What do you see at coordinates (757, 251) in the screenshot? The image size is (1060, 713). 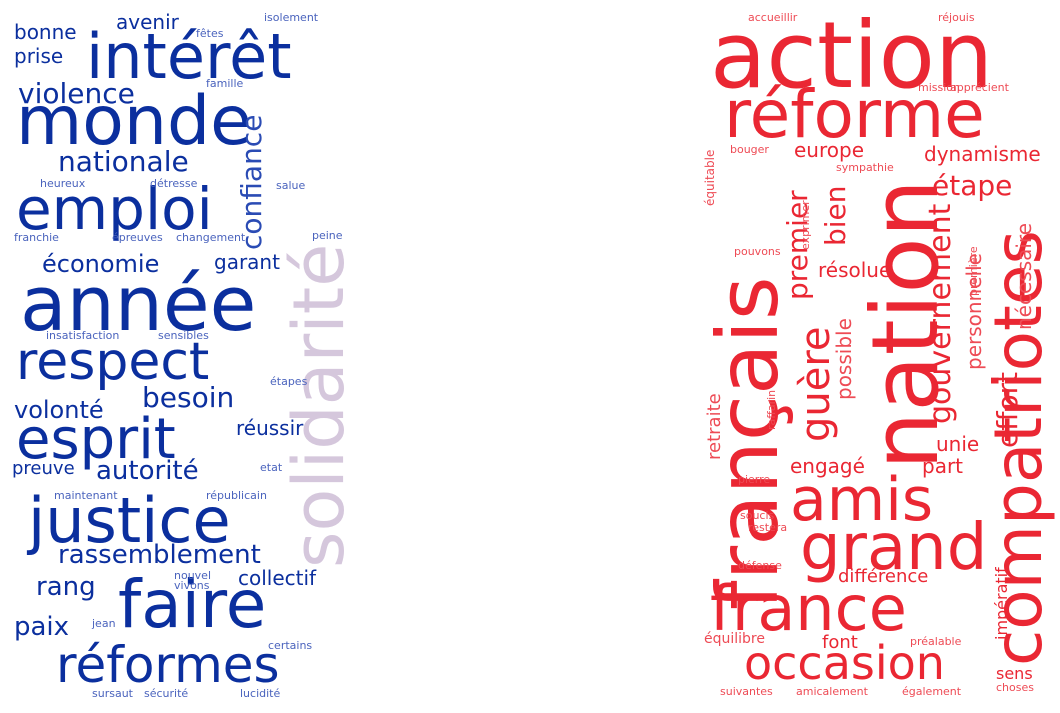 I see `word-pouvons: pouvons` at bounding box center [757, 251].